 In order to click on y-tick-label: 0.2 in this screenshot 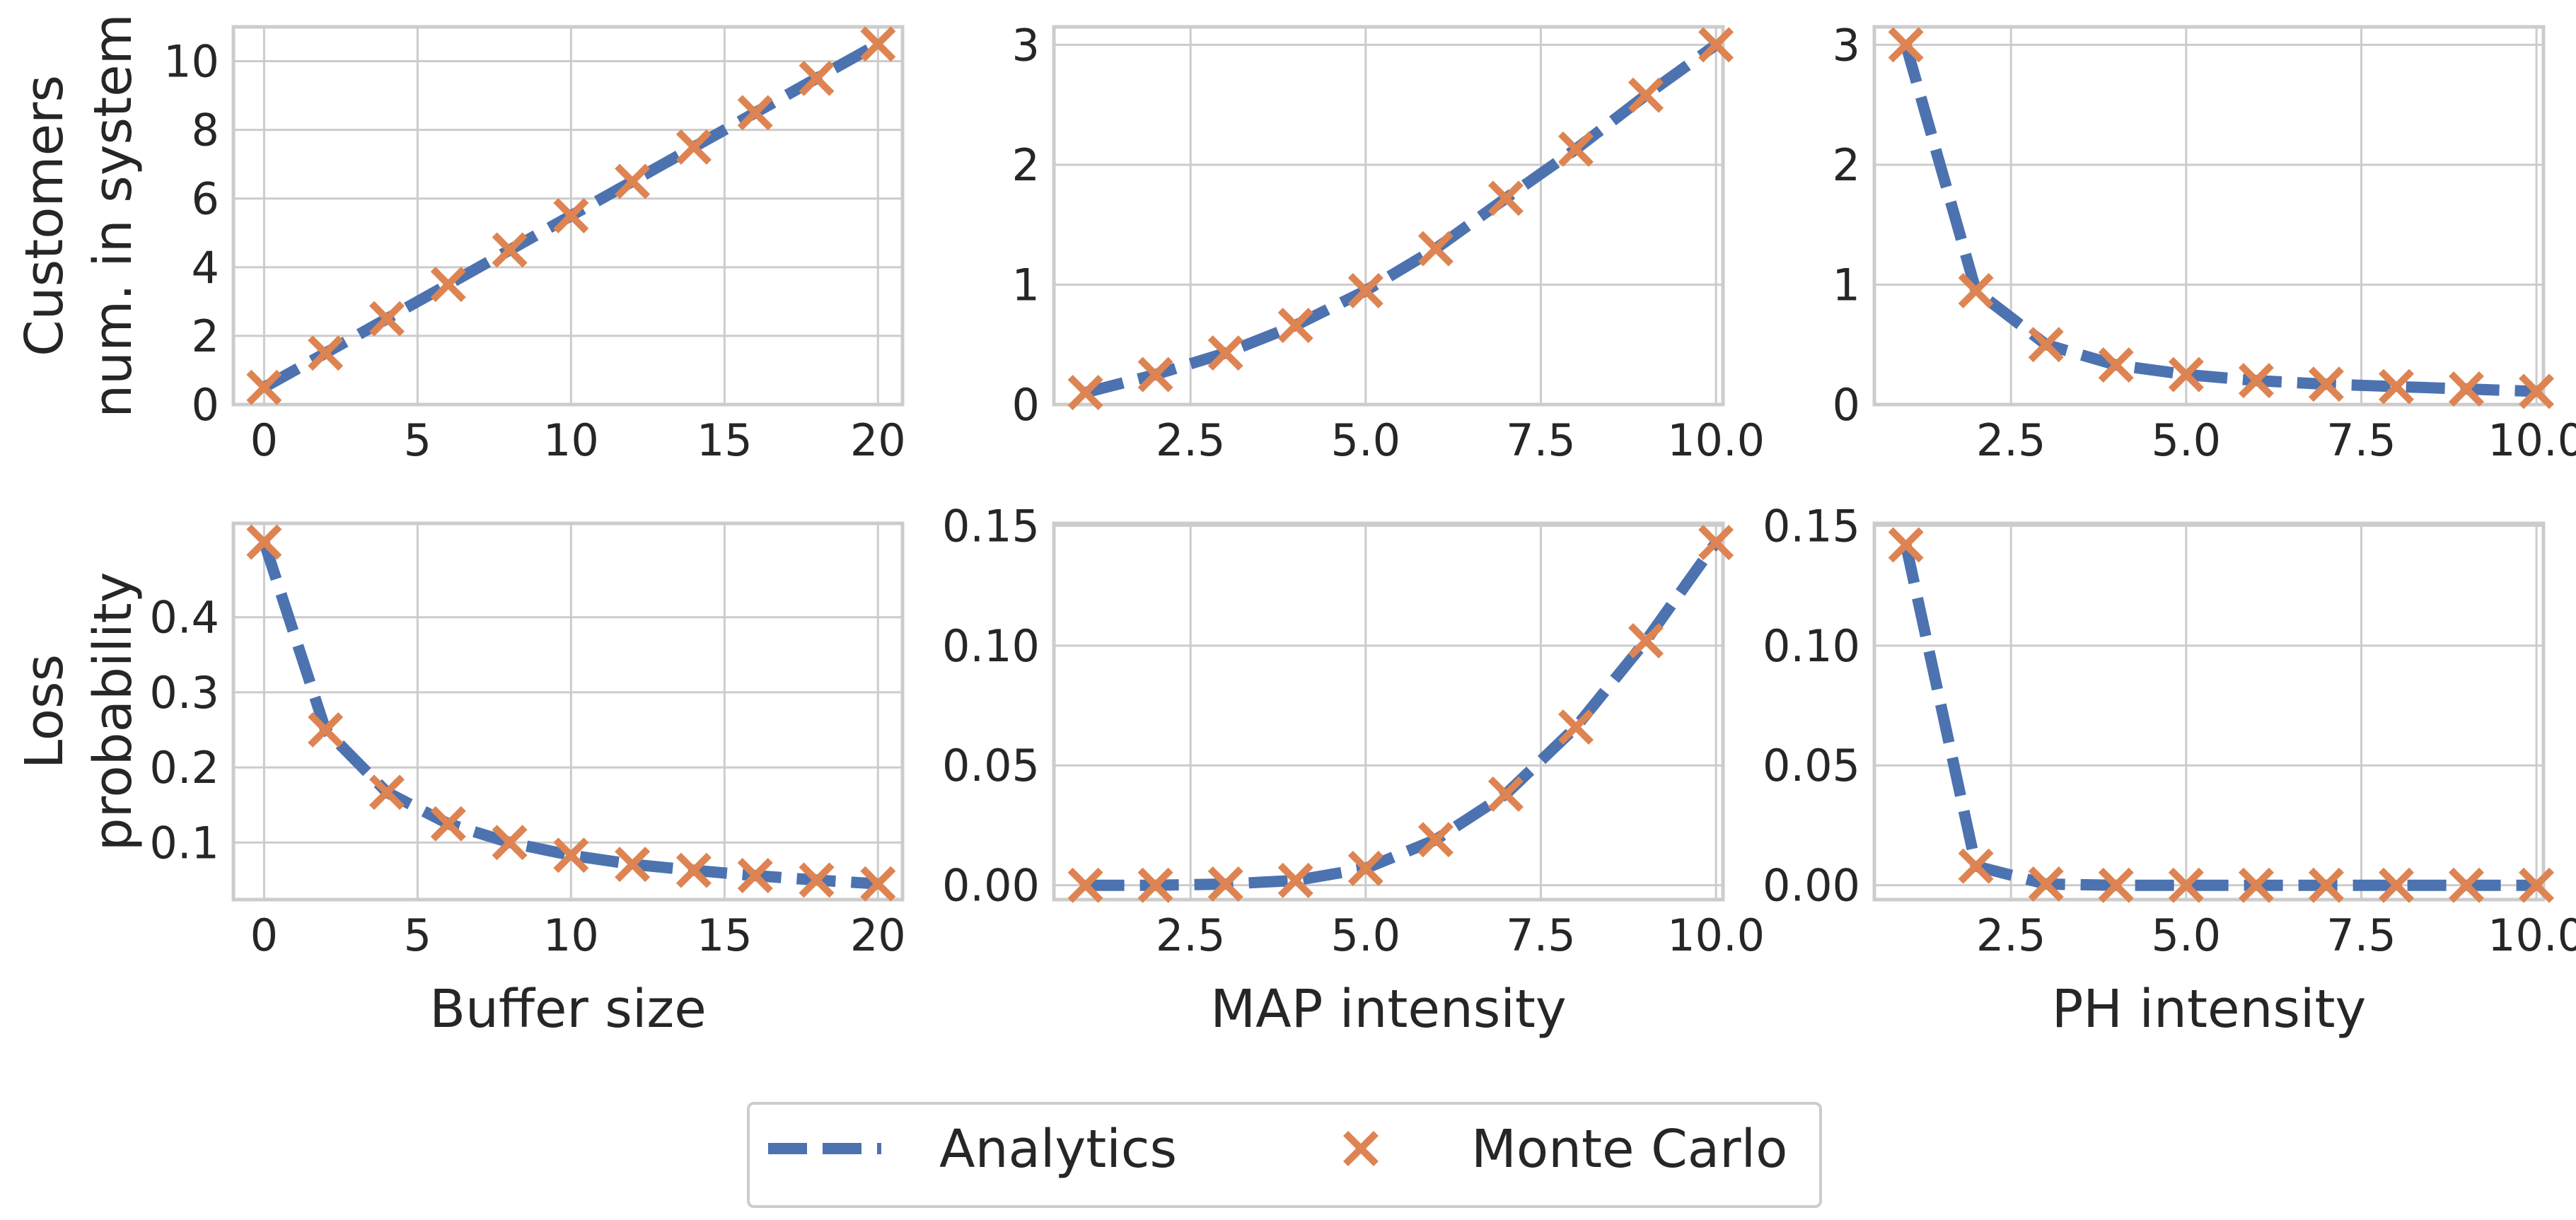, I will do `click(184, 768)`.